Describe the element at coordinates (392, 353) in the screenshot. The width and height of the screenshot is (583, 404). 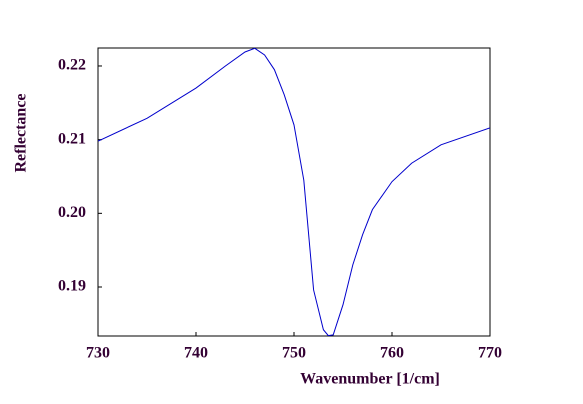
I see `x-tick-label: 760` at that location.